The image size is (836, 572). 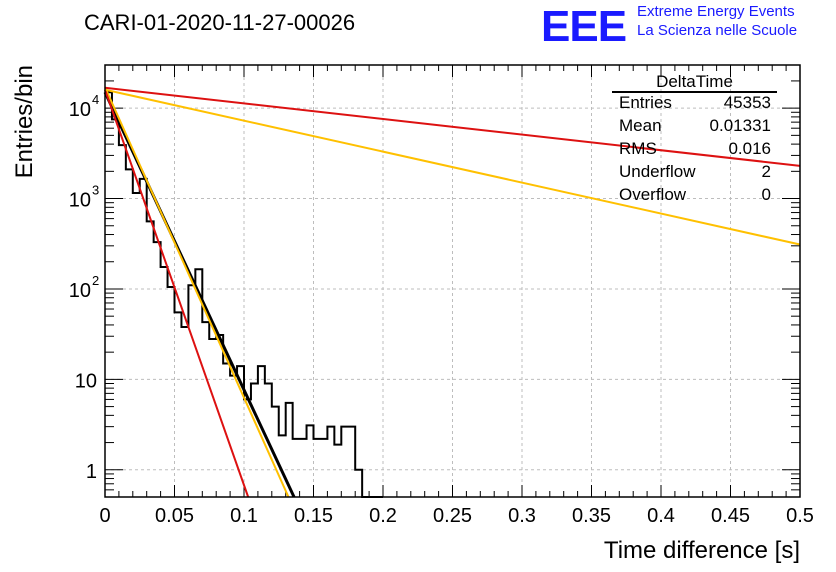 What do you see at coordinates (661, 516) in the screenshot?
I see `x-tick-label: 0.4` at bounding box center [661, 516].